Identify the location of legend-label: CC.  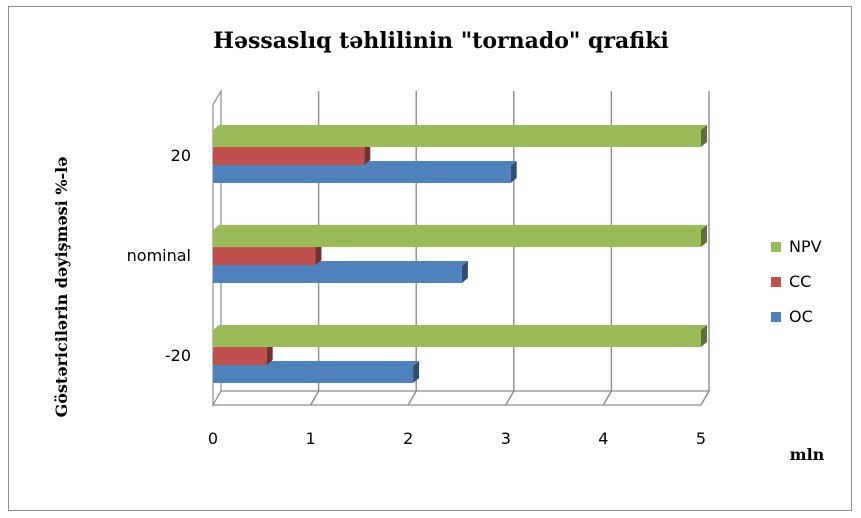
(800, 281).